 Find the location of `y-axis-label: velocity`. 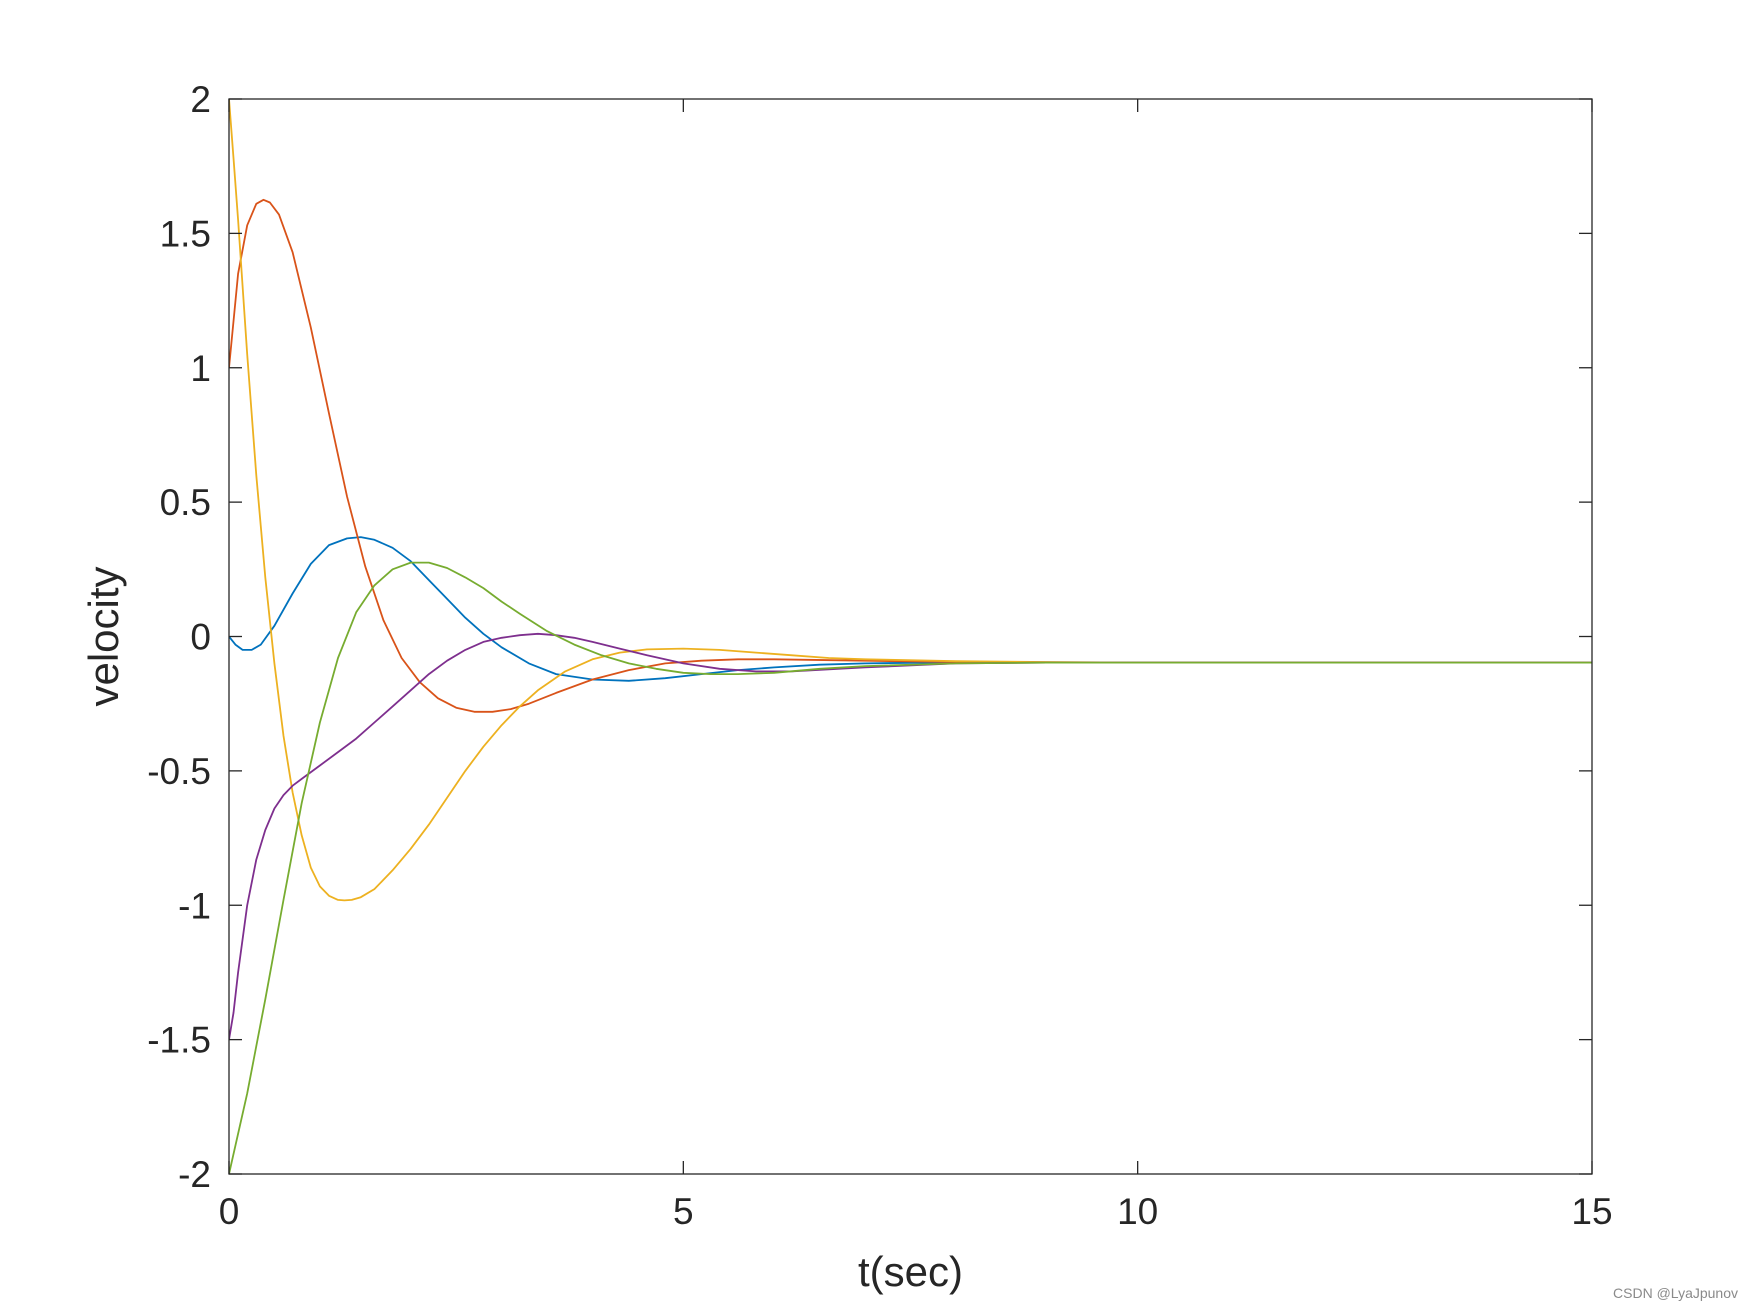

y-axis-label: velocity is located at coordinates (103, 636).